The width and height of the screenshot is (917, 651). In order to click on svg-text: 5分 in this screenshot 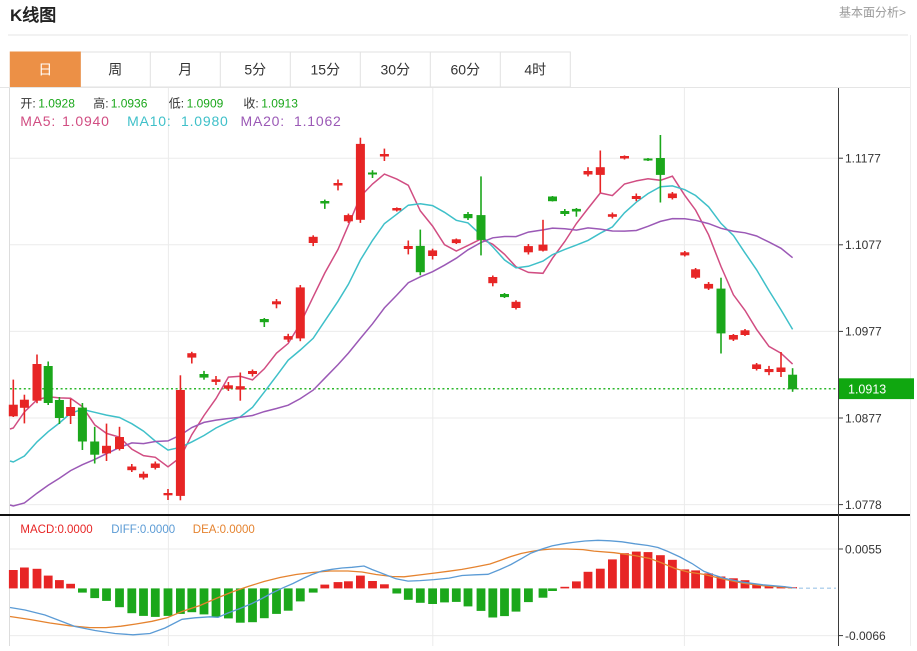, I will do `click(255, 70)`.